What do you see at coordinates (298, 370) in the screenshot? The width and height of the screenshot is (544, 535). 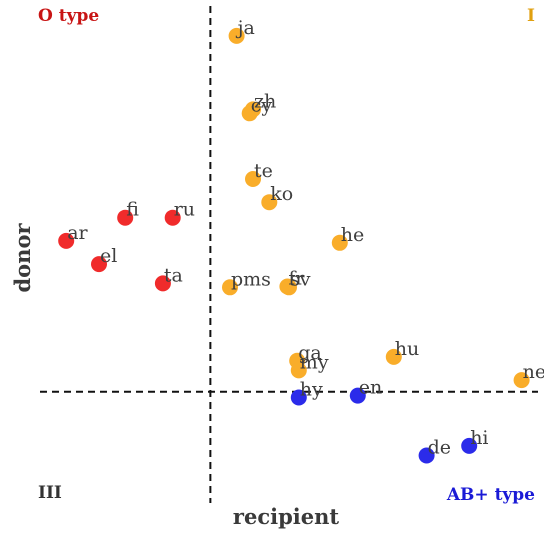 I see `point-my` at bounding box center [298, 370].